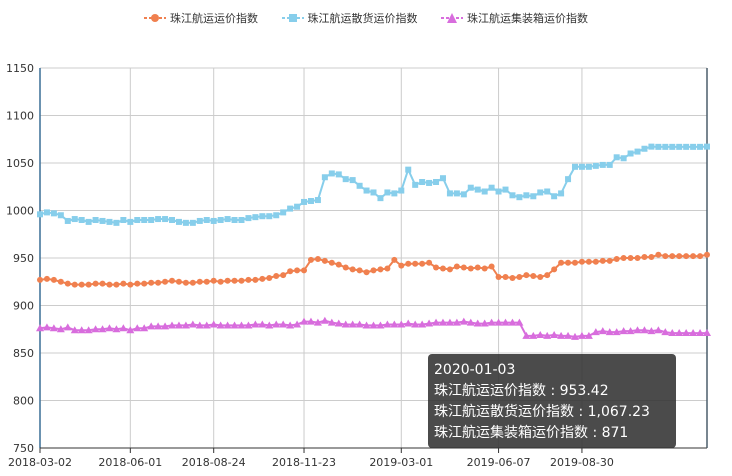 The width and height of the screenshot is (732, 476). What do you see at coordinates (23, 353) in the screenshot?
I see `y-tick-label: 850` at bounding box center [23, 353].